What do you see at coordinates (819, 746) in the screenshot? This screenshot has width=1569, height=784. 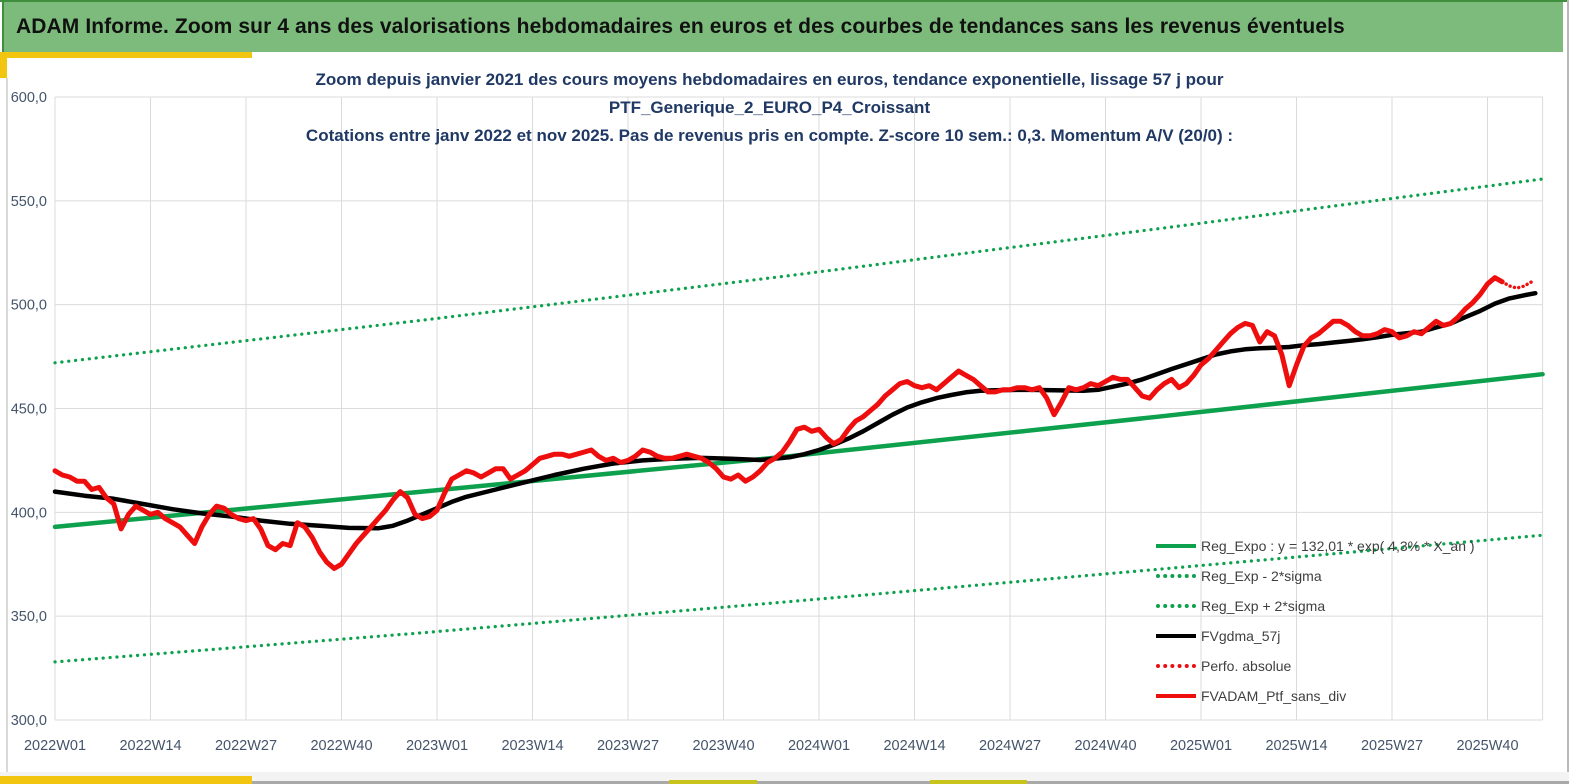 I see `x-tick-label: 2024W01` at bounding box center [819, 746].